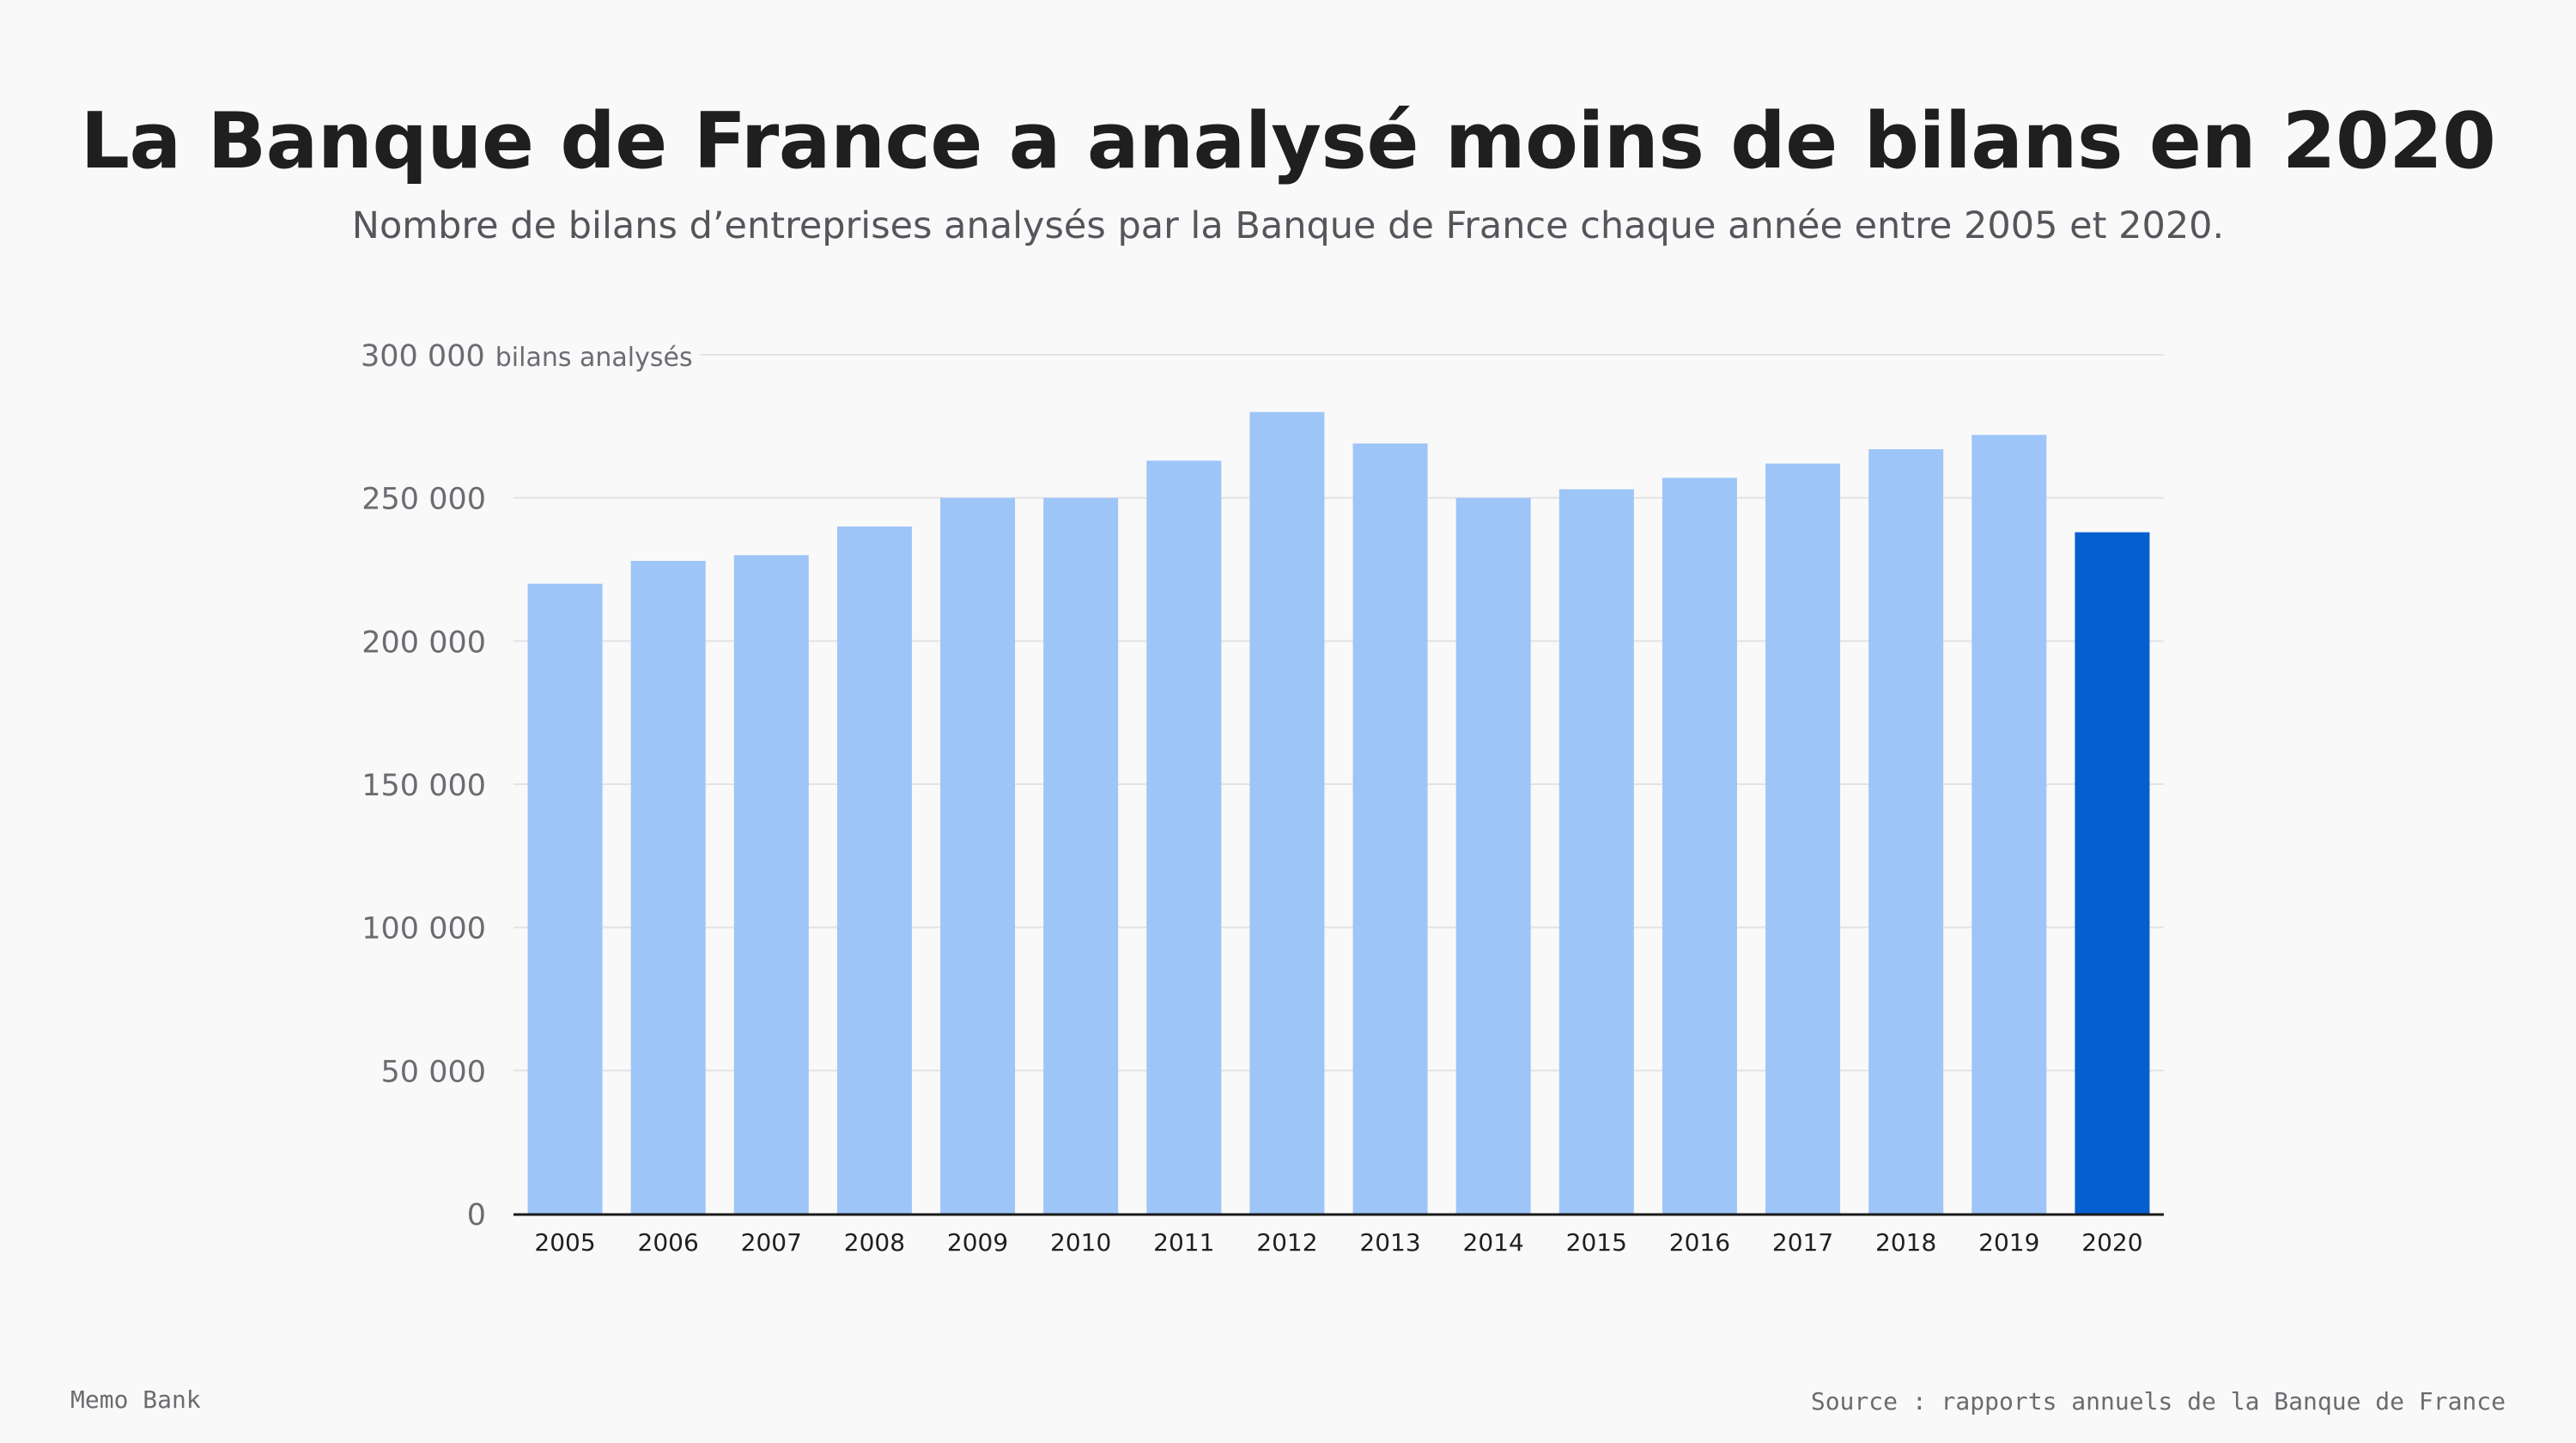  I want to click on bar-2005, so click(565, 898).